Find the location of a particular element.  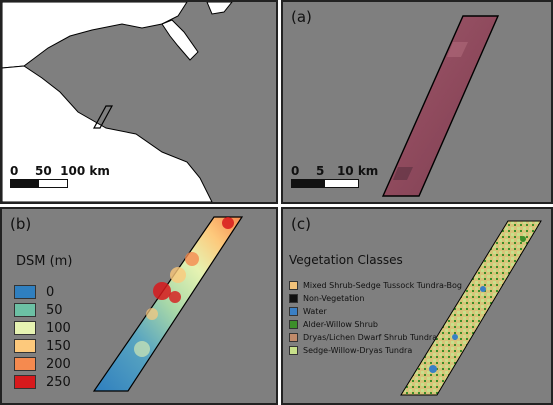

inlet-region is located at coordinates (180, 40).